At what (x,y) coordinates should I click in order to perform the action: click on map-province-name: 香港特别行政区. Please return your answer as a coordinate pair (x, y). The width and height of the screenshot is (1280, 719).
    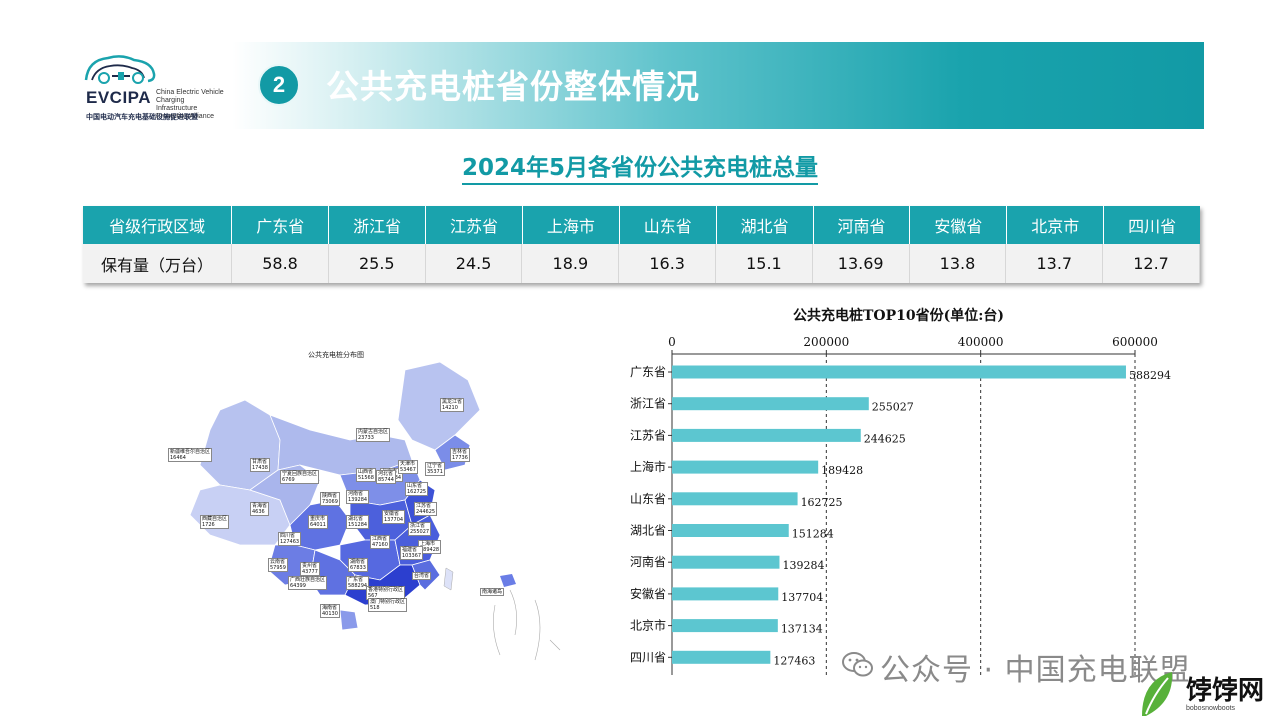
    Looking at the image, I should click on (386, 590).